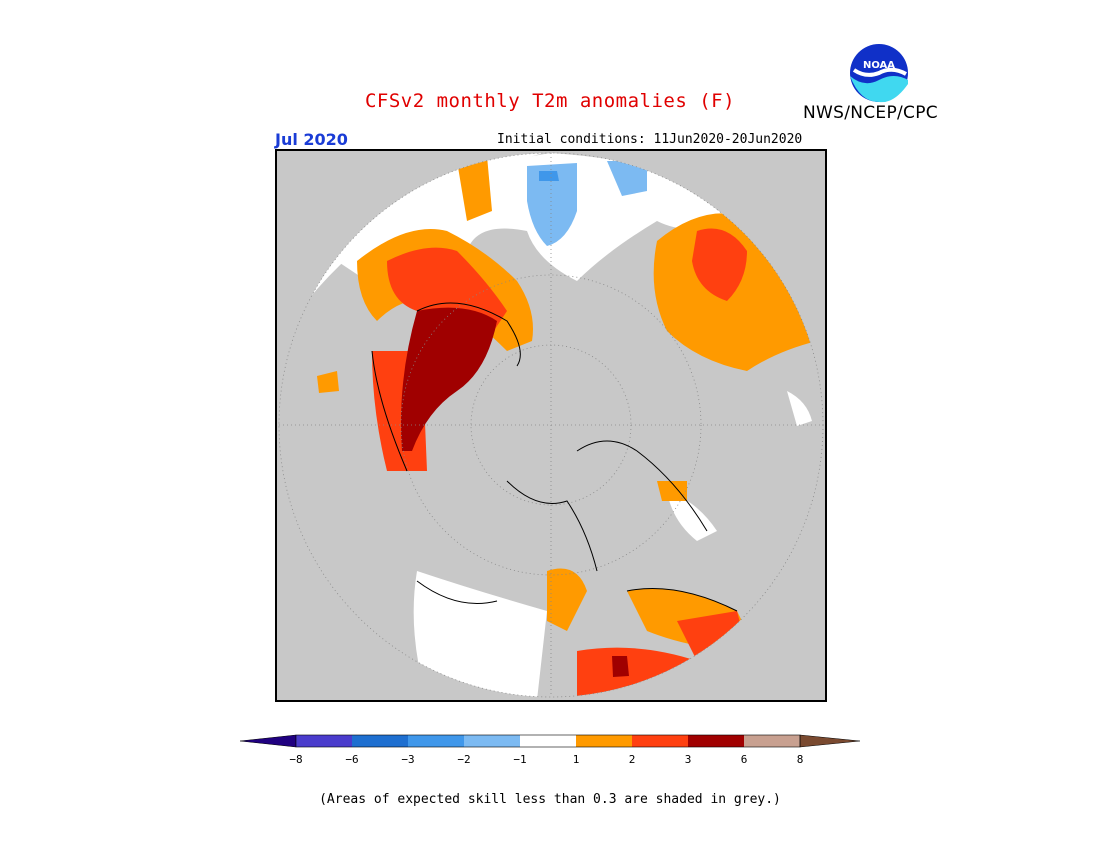  Describe the element at coordinates (480, 634) in the screenshot. I see `white-region-south` at that location.